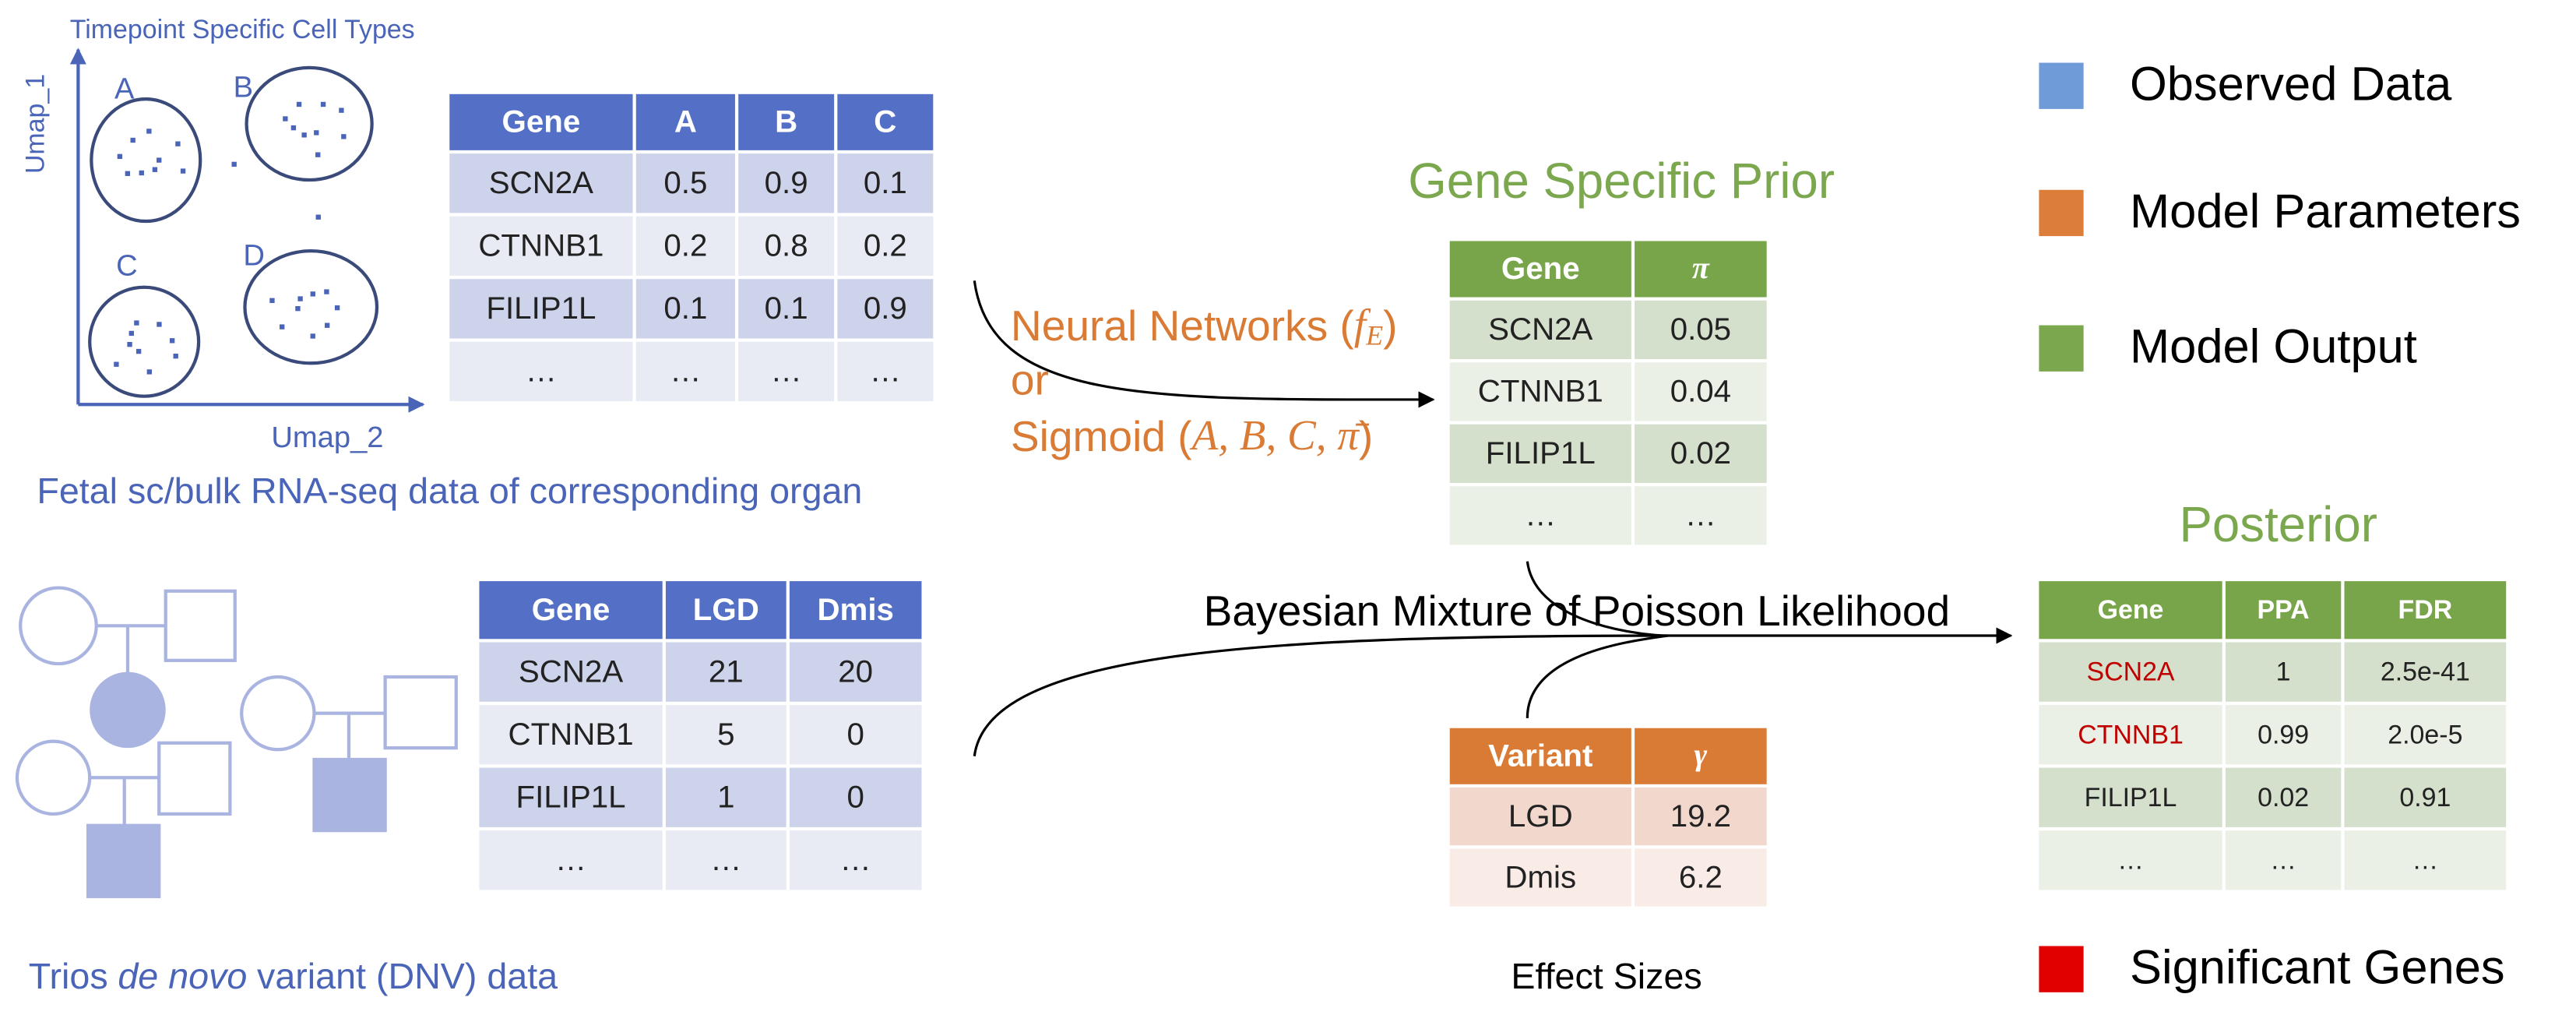 Image resolution: width=2576 pixels, height=1022 pixels. I want to click on dnv-caption: Trios de novo variant (DNV) data, so click(293, 976).